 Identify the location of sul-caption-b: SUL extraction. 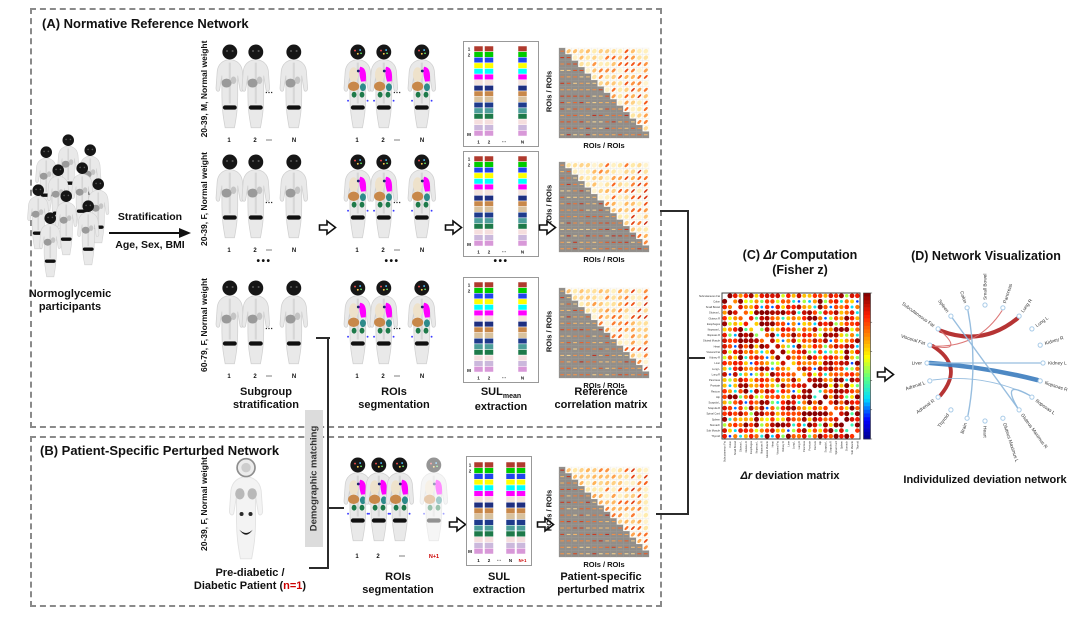
(499, 584).